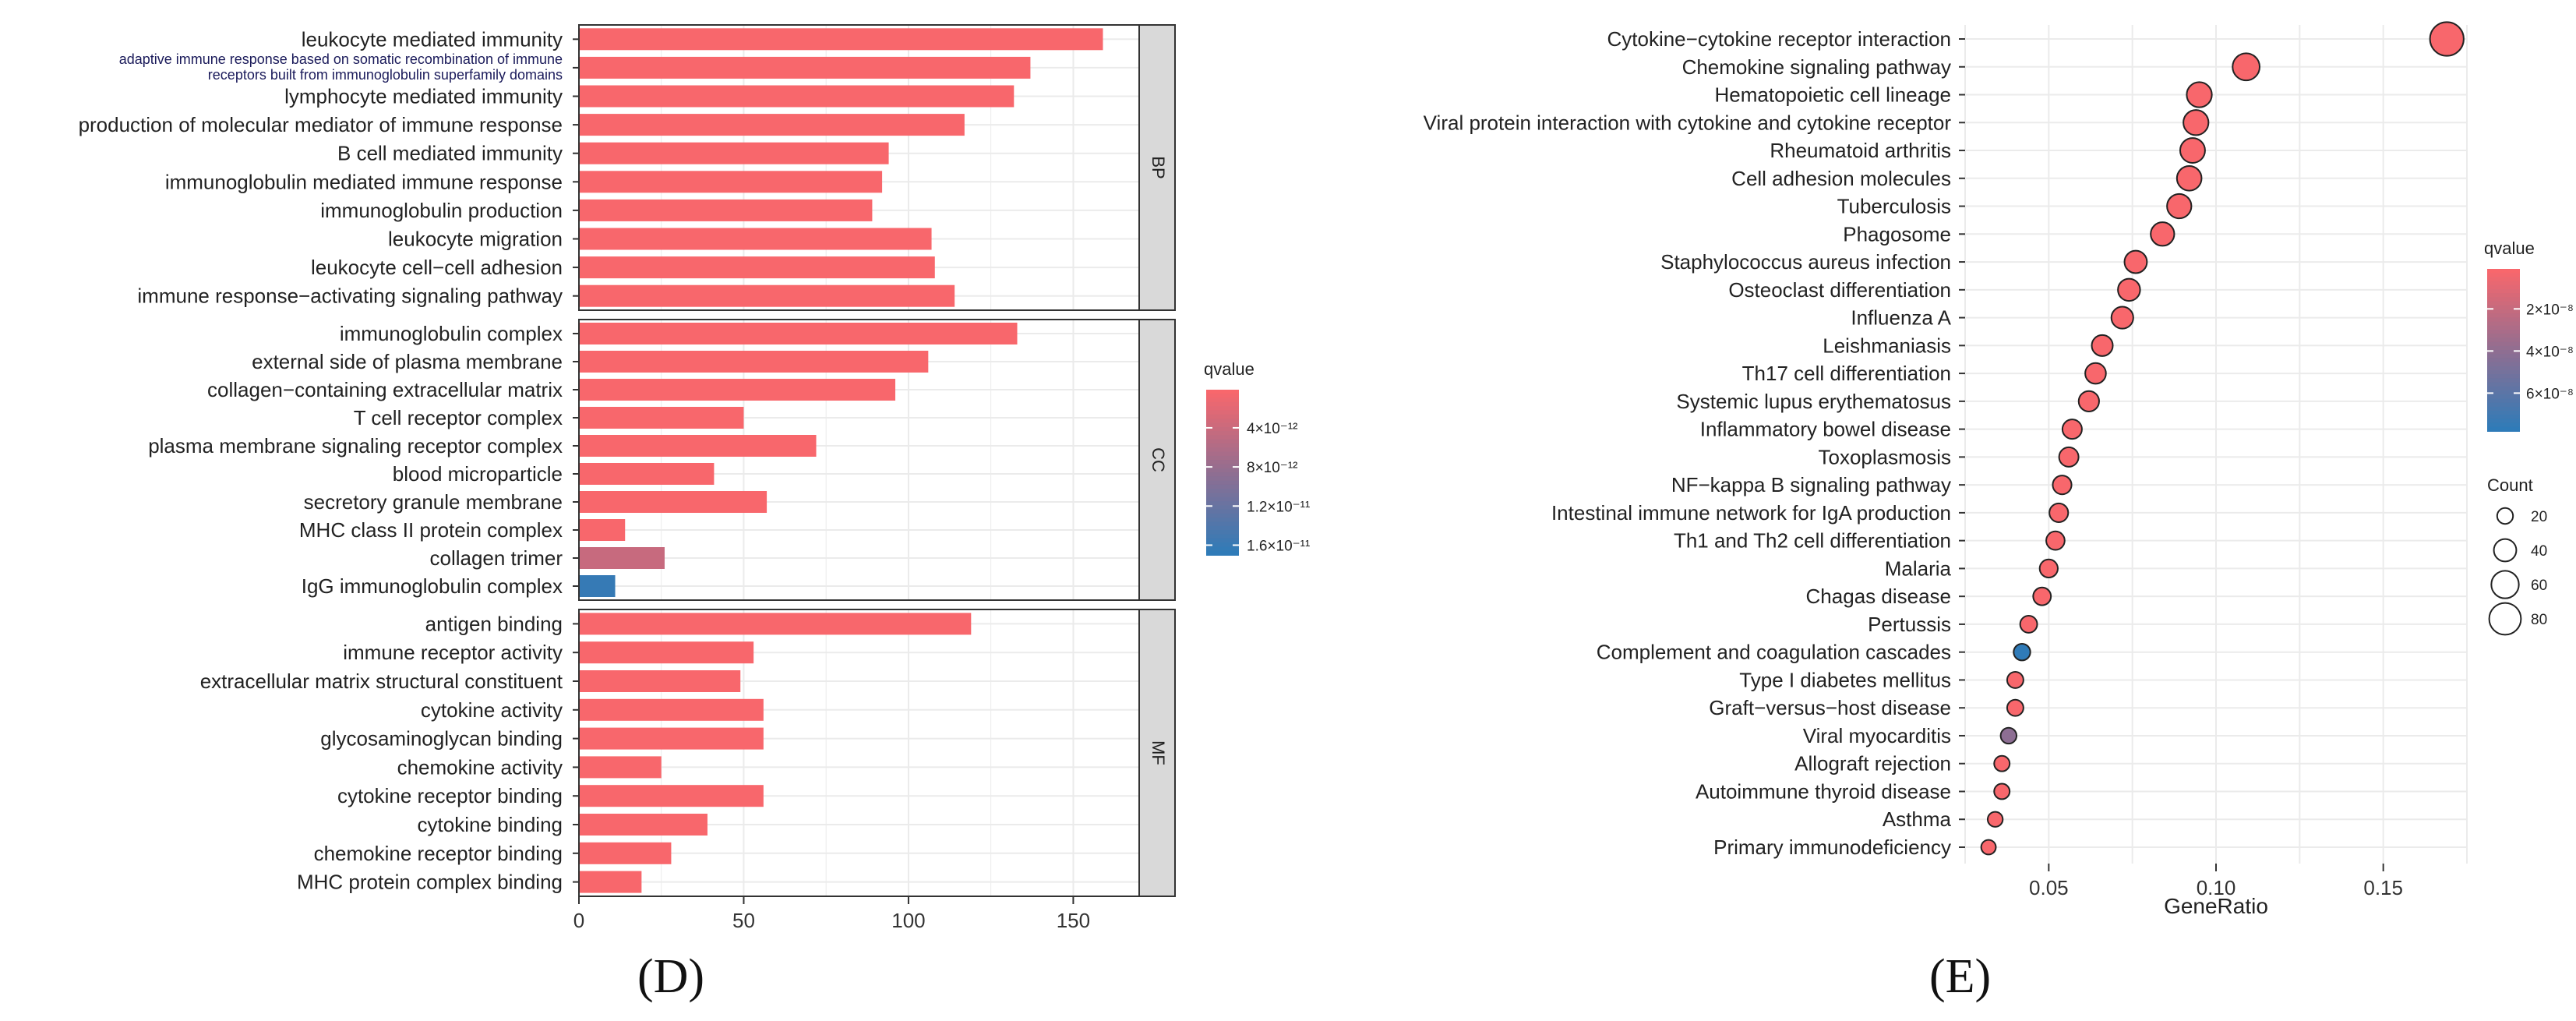 The width and height of the screenshot is (2576, 1021). What do you see at coordinates (671, 976) in the screenshot?
I see `panel-label-d: (D)` at bounding box center [671, 976].